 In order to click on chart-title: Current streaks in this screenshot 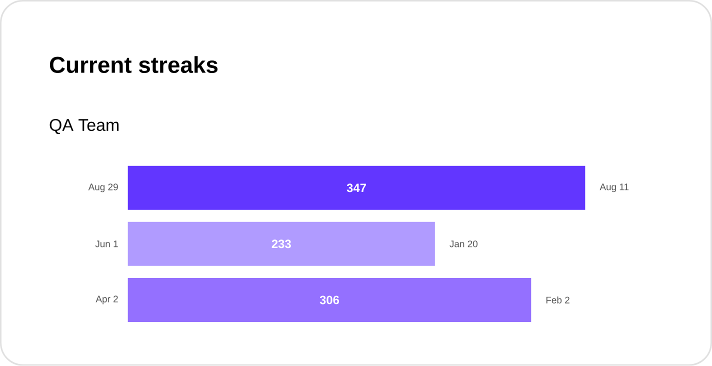, I will do `click(134, 65)`.